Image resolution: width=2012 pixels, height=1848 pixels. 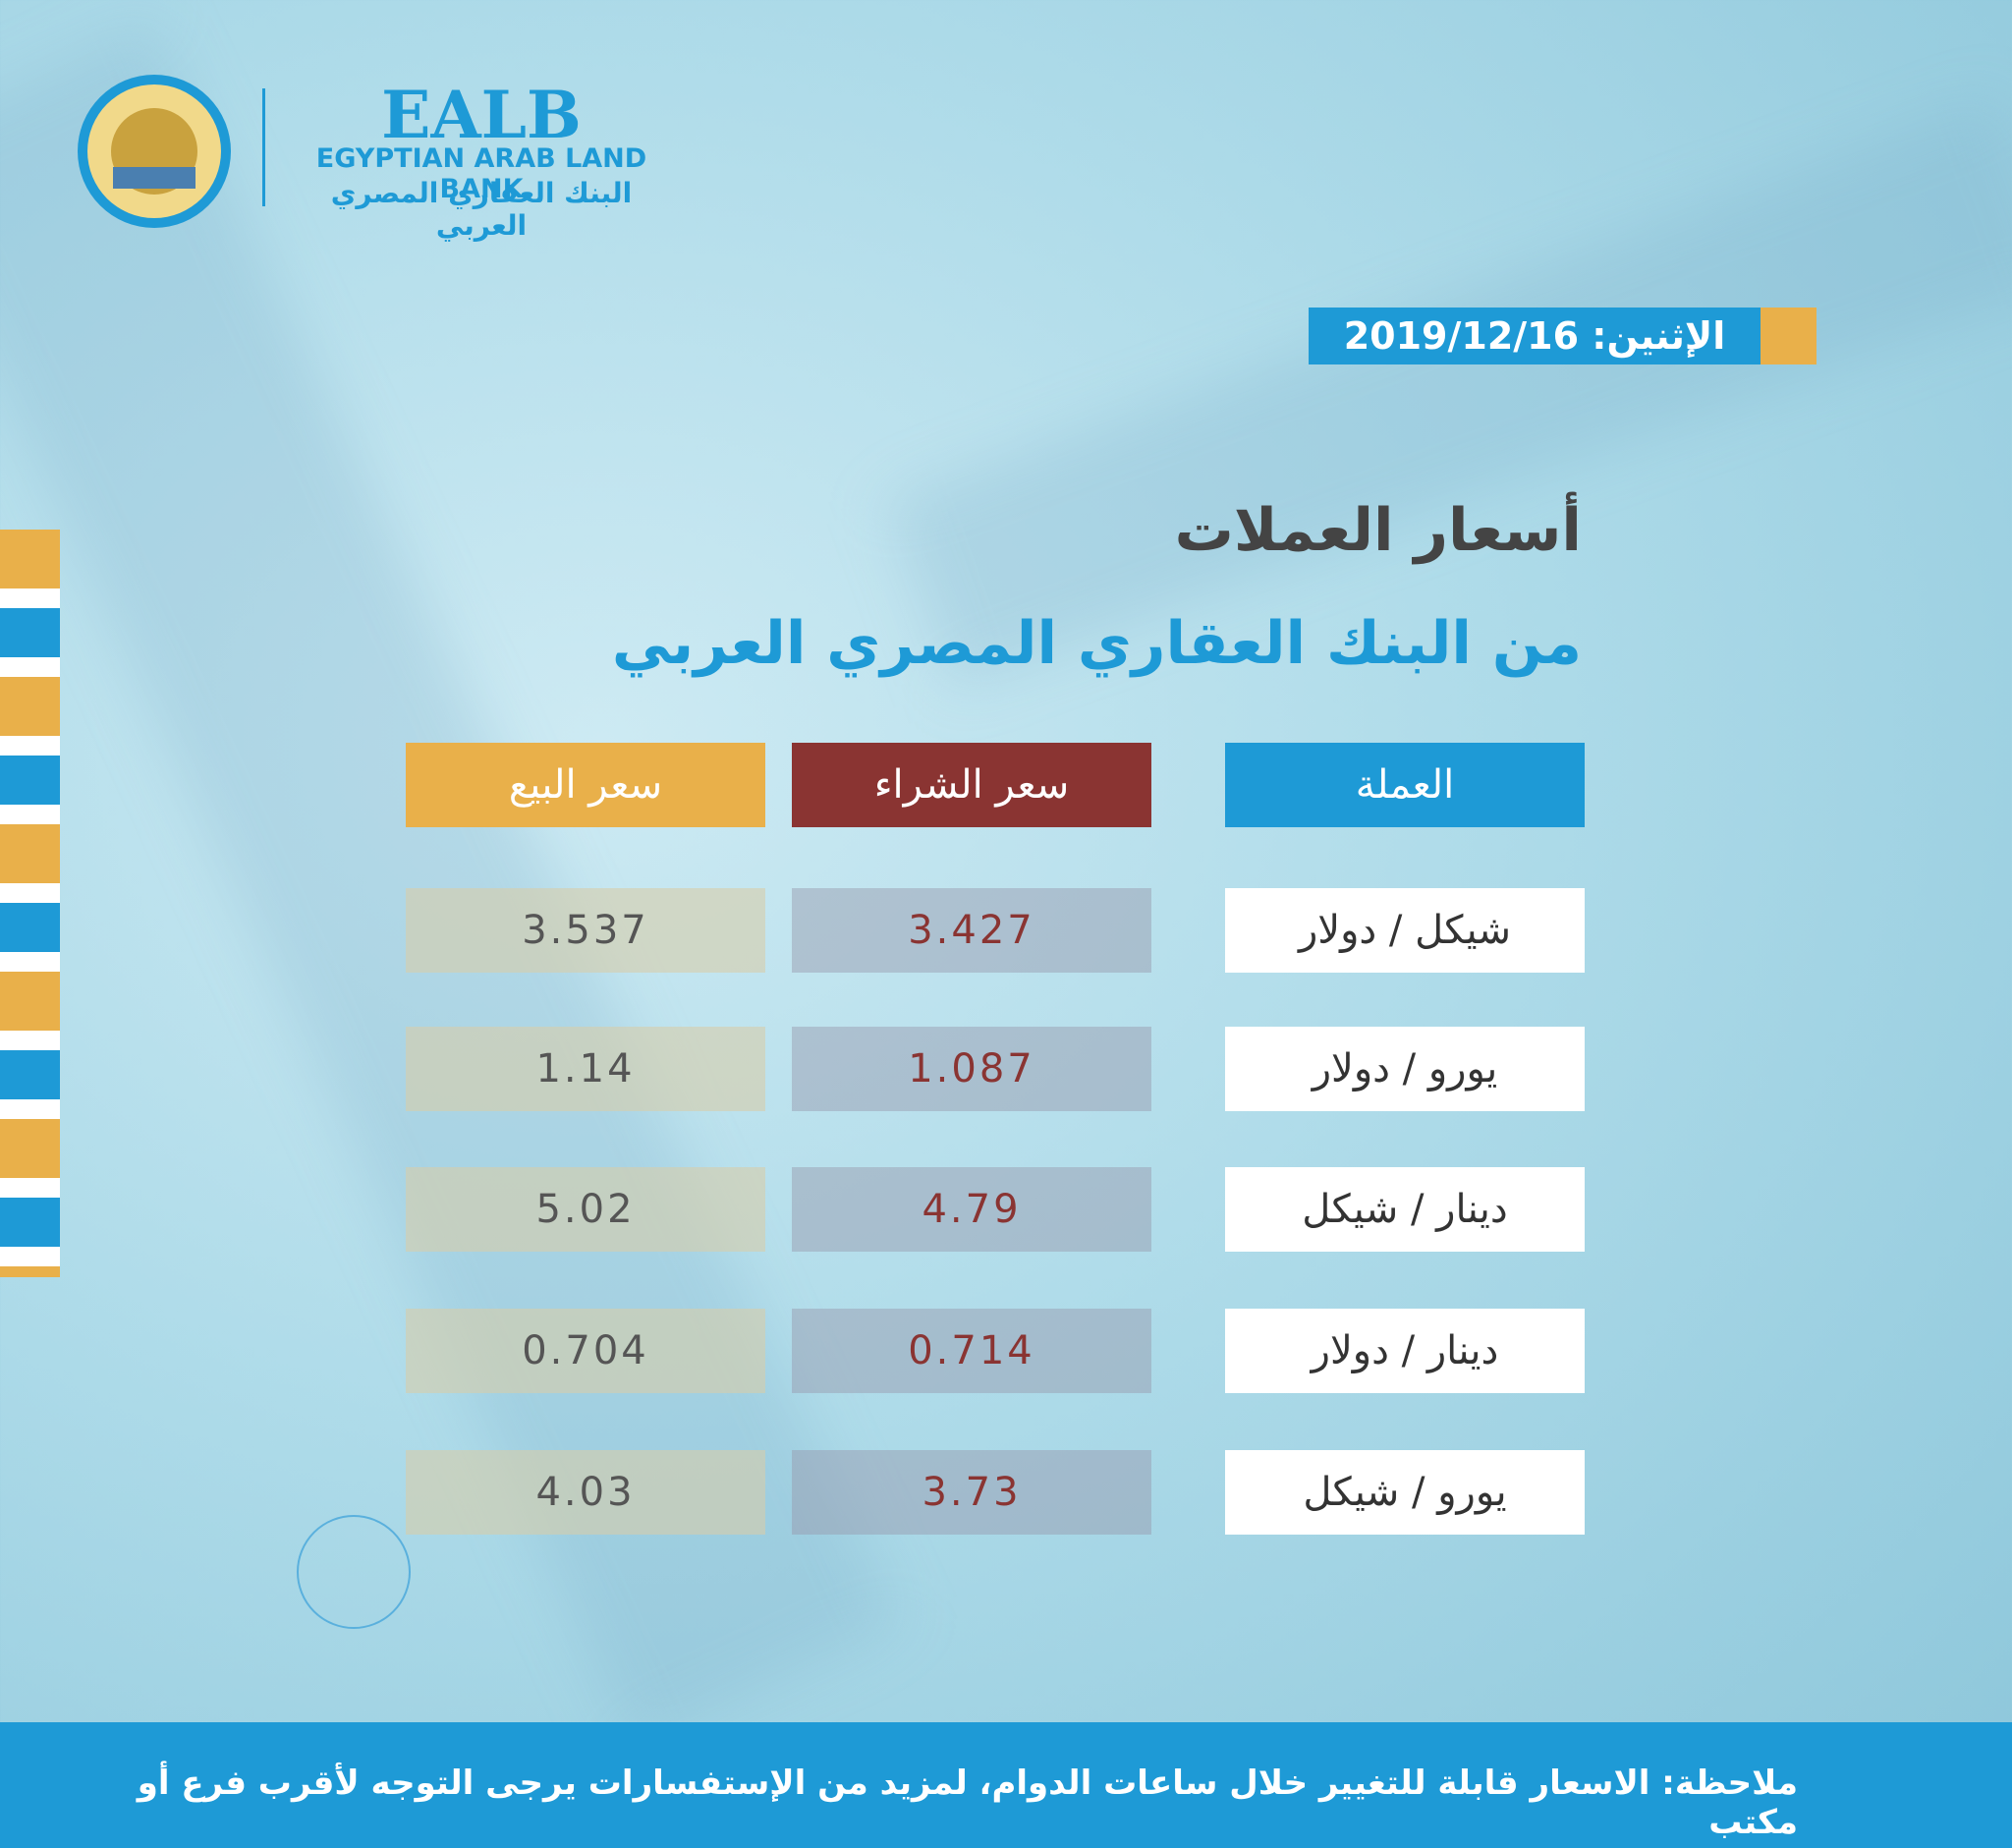 I want to click on decorative-strip, so click(x=30, y=903).